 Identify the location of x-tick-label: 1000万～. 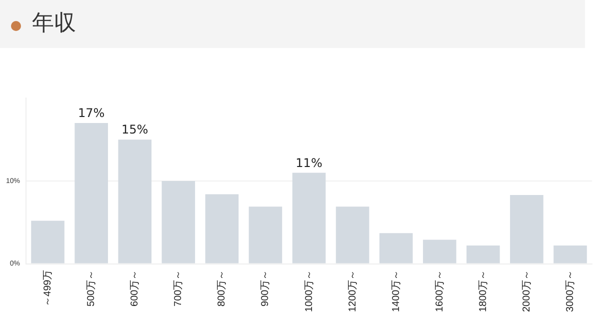
(309, 291).